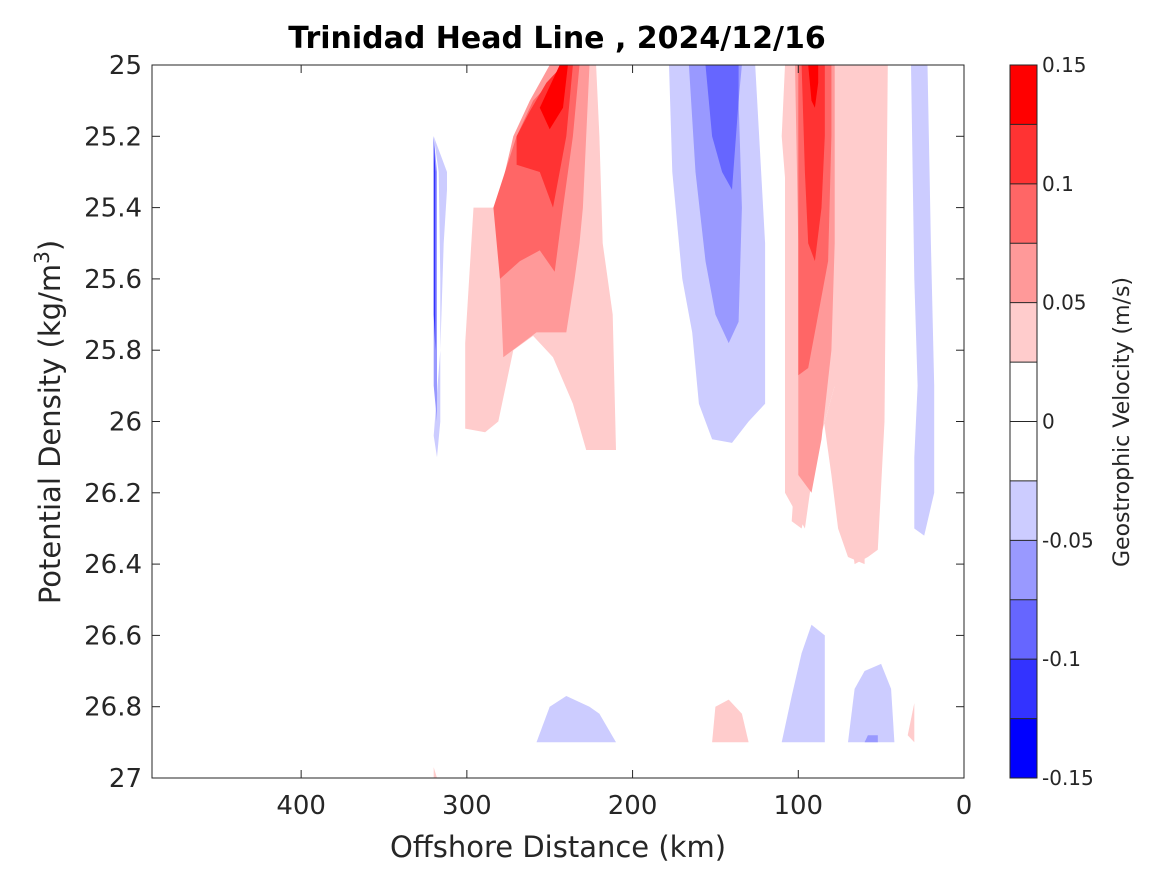 The image size is (1167, 875). Describe the element at coordinates (42, 257) in the screenshot. I see `y-axis-label-superscript: 3` at that location.